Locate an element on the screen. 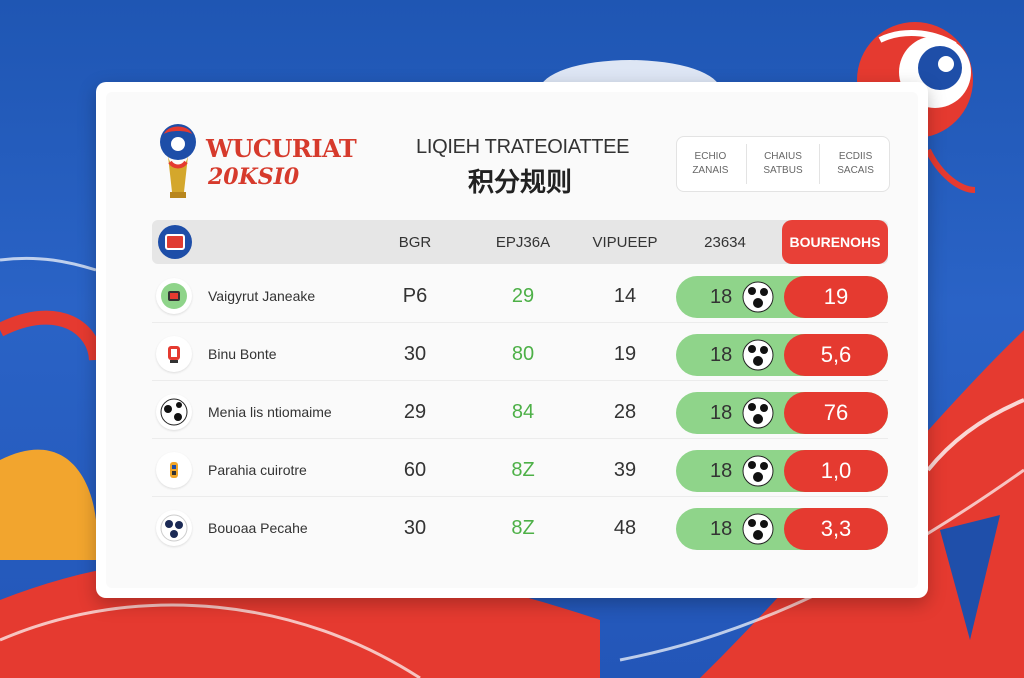  column-header-4: 23634 is located at coordinates (725, 242).